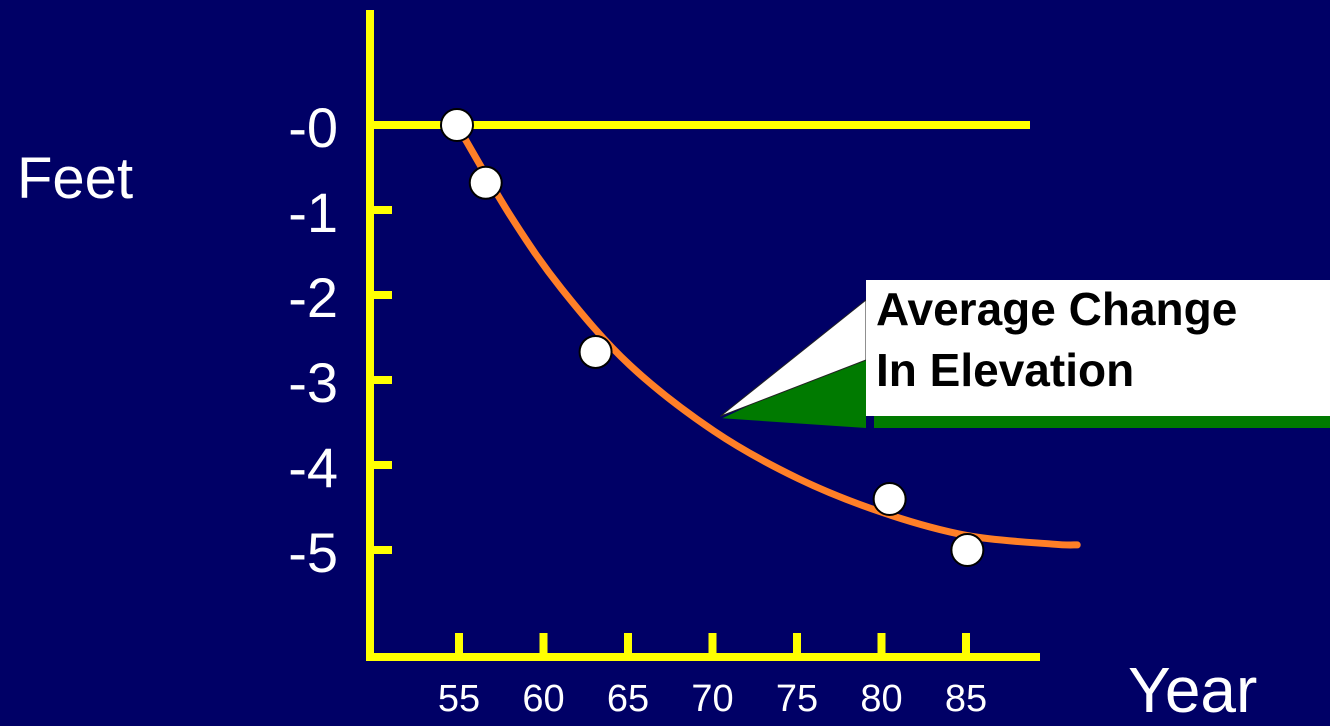 Image resolution: width=1330 pixels, height=726 pixels. I want to click on y-tick-label: -0, so click(313, 127).